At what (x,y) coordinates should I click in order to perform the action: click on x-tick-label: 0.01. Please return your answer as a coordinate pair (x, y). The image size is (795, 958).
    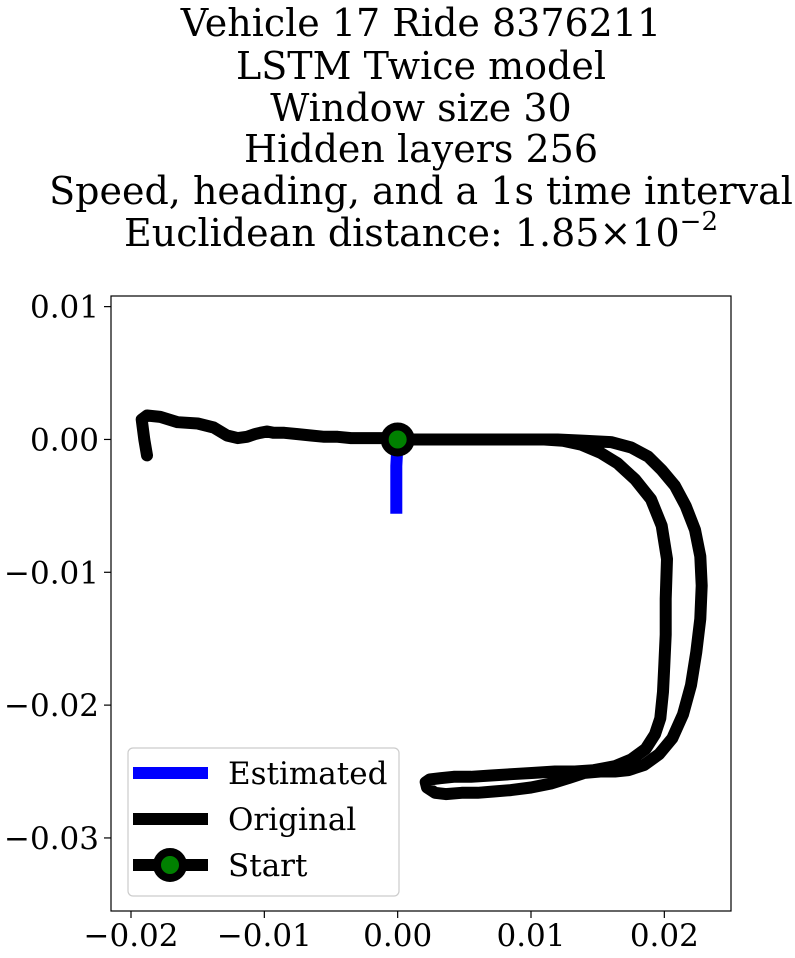
    Looking at the image, I should click on (530, 936).